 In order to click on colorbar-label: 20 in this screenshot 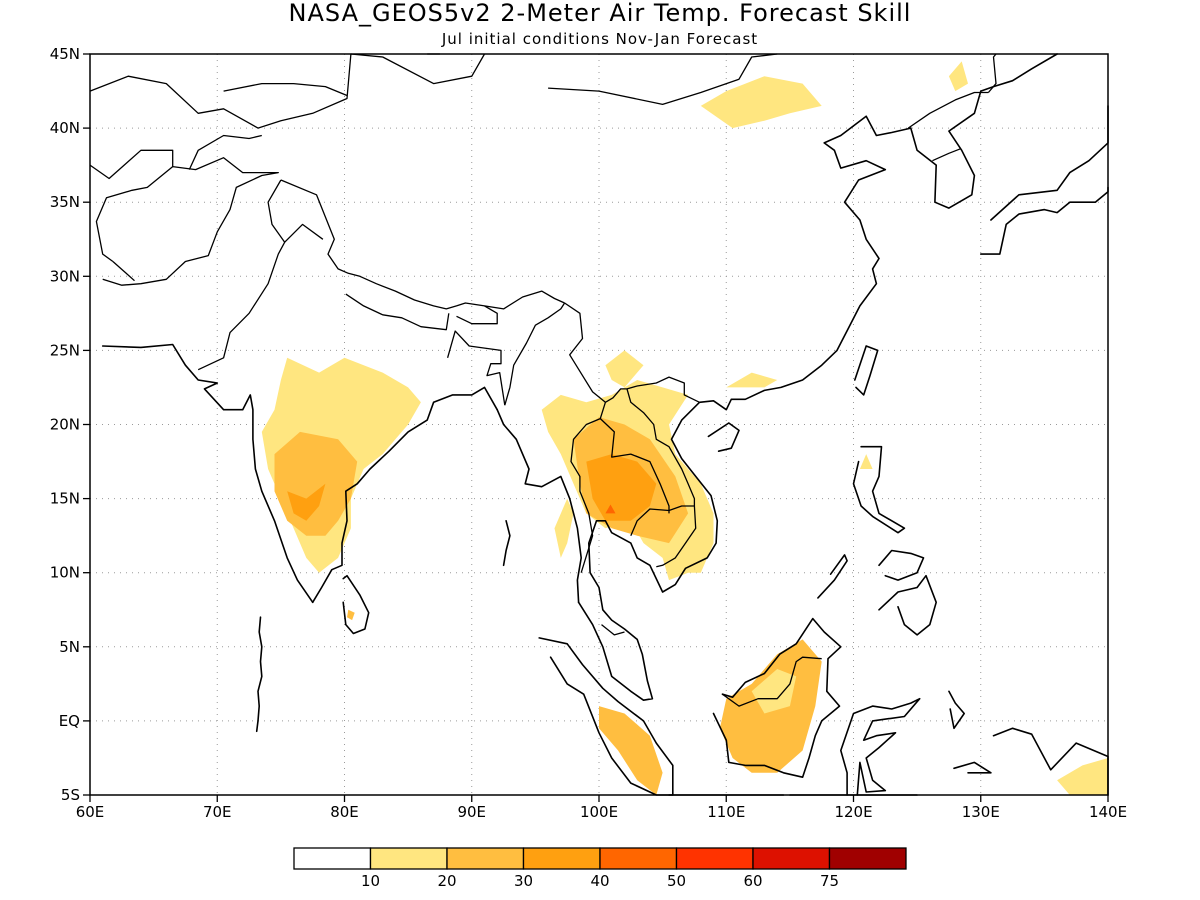, I will do `click(446, 881)`.